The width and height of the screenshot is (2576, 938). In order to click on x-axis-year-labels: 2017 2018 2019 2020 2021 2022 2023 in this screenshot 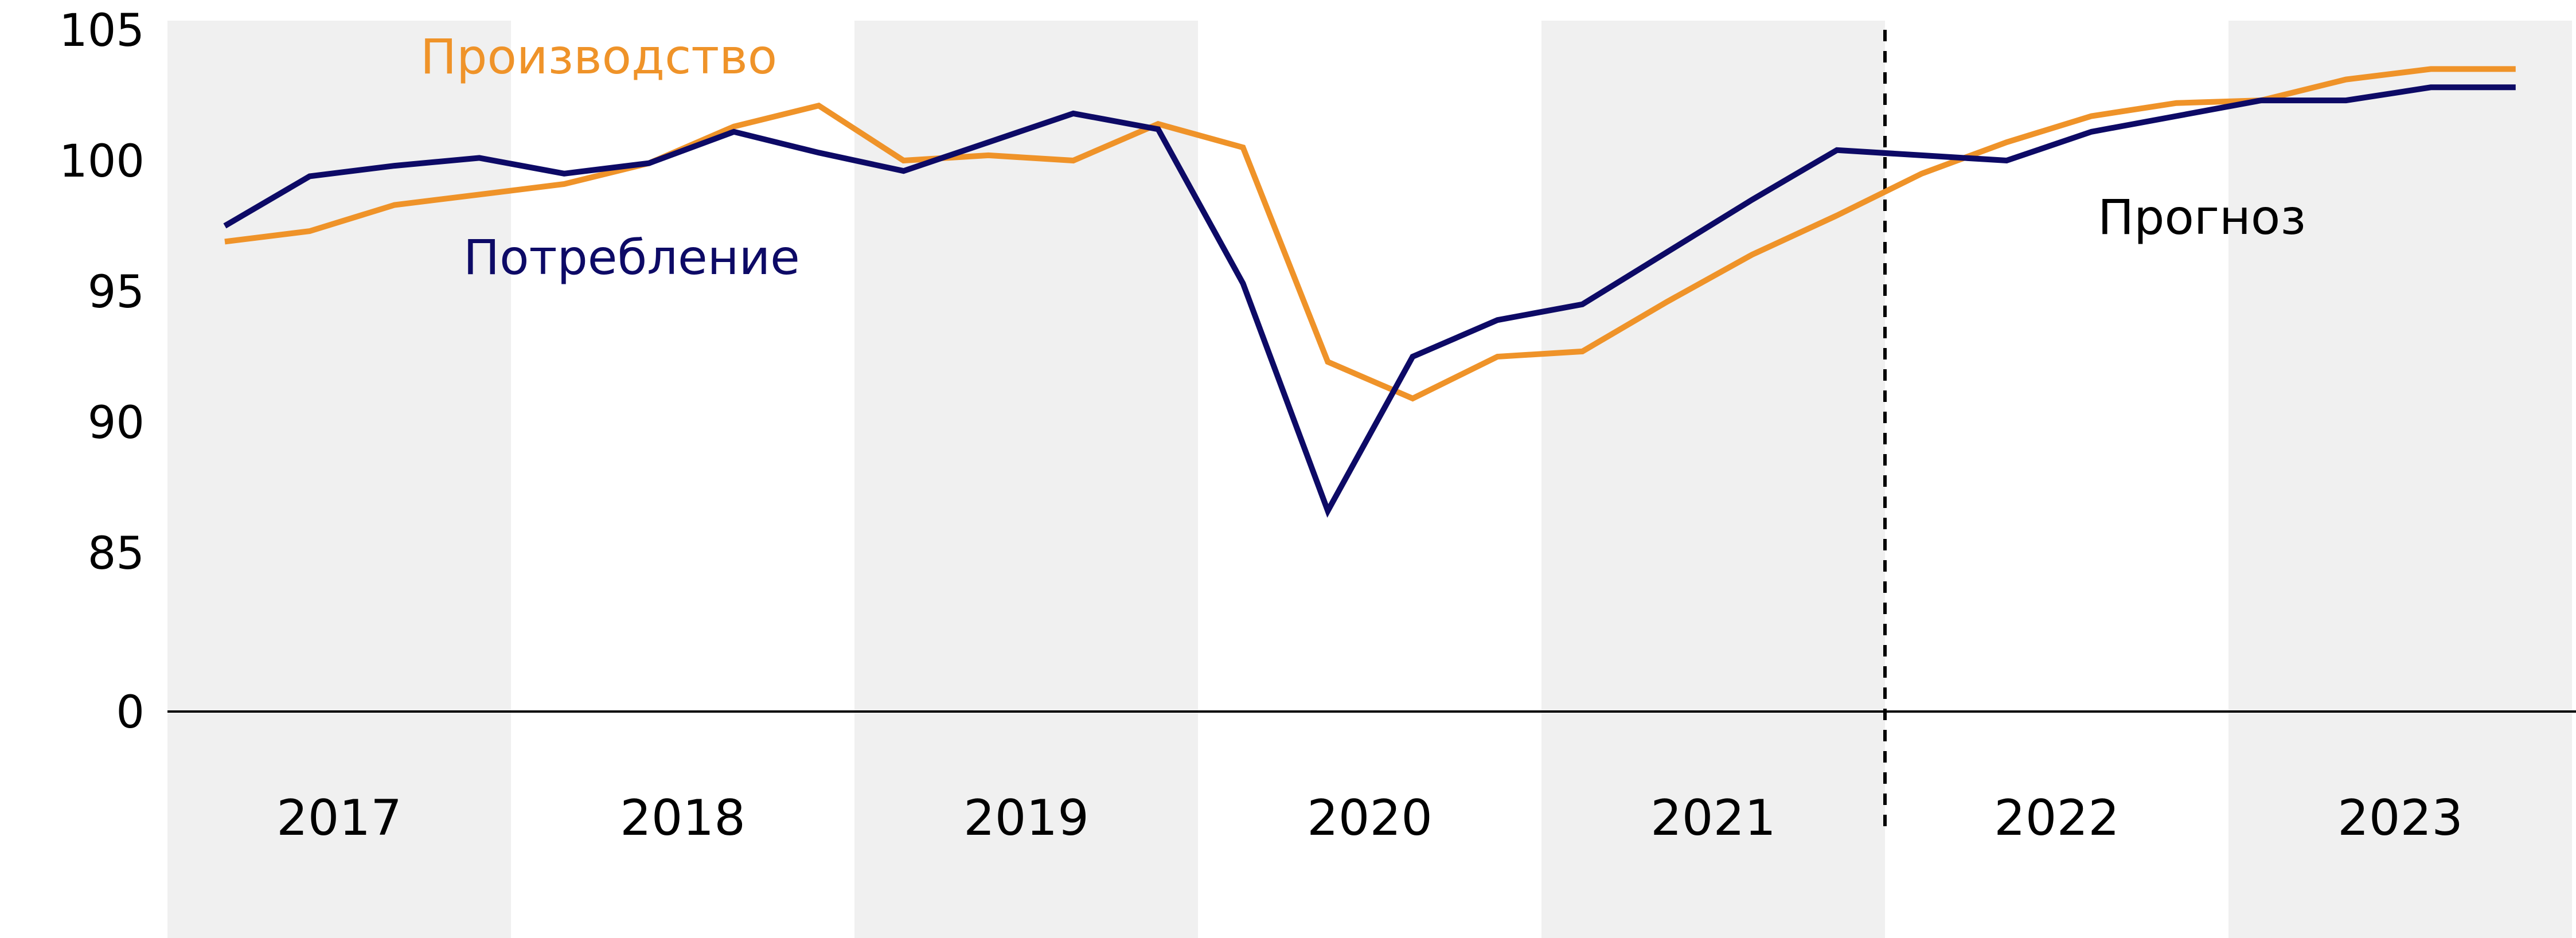, I will do `click(1370, 818)`.